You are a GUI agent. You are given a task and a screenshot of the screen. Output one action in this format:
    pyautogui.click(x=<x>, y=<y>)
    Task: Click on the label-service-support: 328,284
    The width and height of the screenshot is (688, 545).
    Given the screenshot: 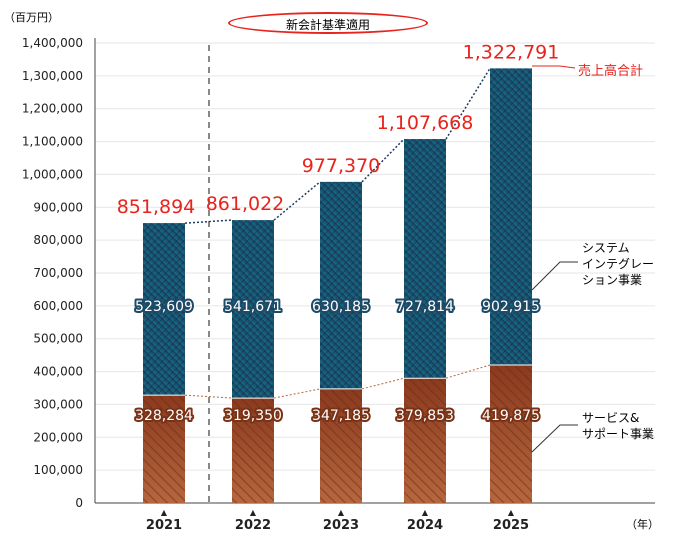 What is the action you would take?
    pyautogui.click(x=164, y=416)
    